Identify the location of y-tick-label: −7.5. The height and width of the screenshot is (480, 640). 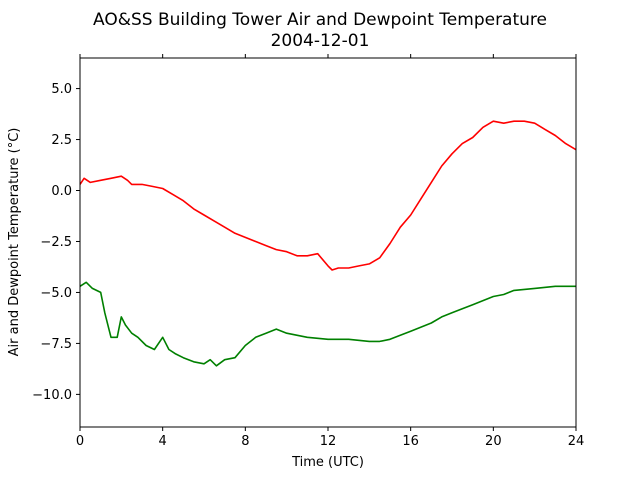
(56, 344).